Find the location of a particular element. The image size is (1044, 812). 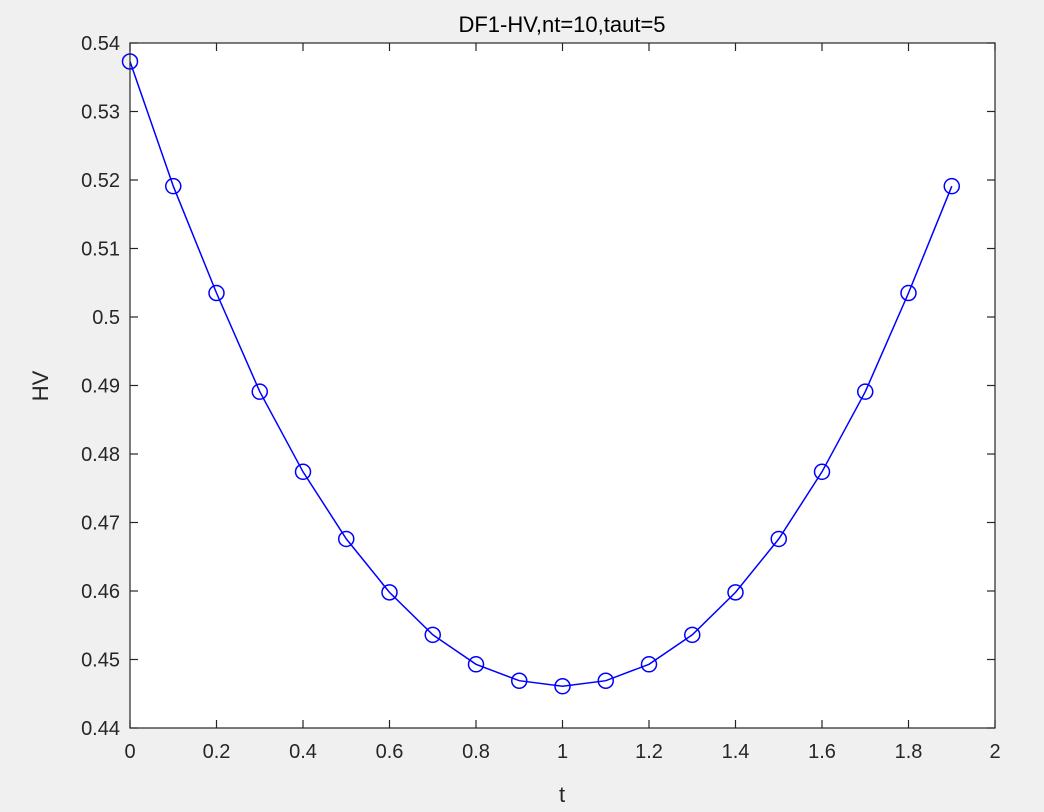

x-tick-label: 1.4 is located at coordinates (736, 752).